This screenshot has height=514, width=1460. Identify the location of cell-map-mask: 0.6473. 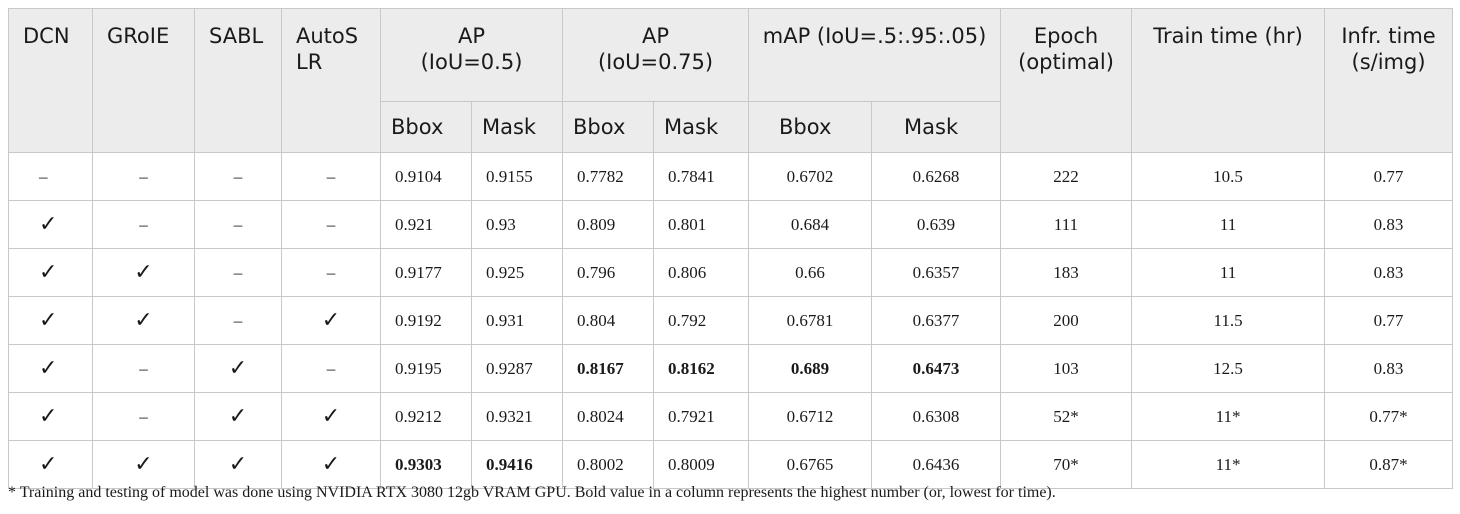
(936, 368).